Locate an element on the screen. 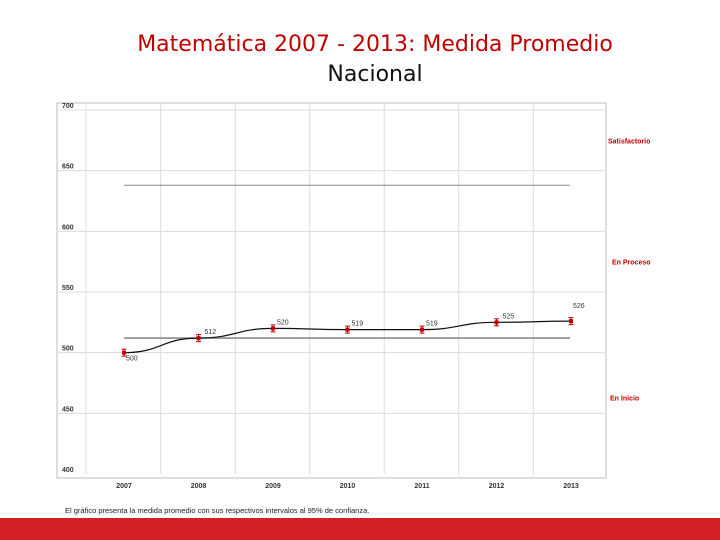 Image resolution: width=720 pixels, height=540 pixels. x-tick-label: 2010 is located at coordinates (348, 486).